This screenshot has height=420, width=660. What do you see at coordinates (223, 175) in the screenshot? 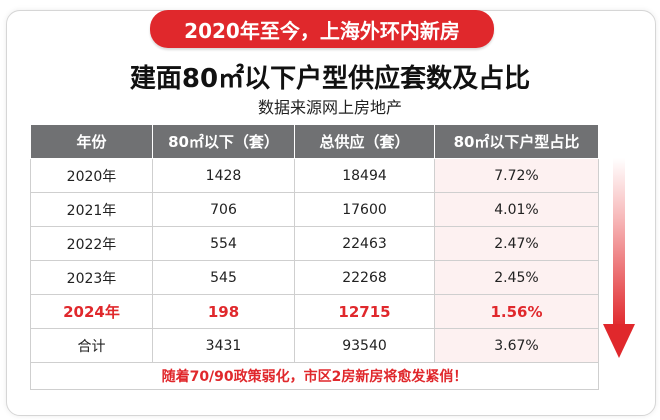
I see `cell-small-units: 1428` at bounding box center [223, 175].